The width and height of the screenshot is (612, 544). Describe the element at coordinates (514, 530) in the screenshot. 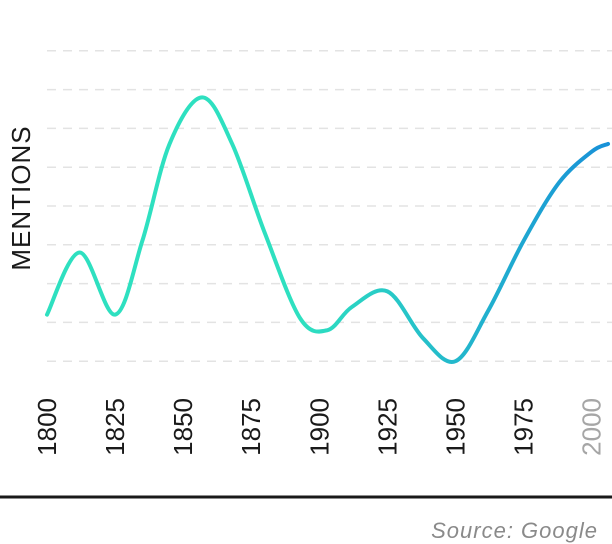

I see `source-note: Source: Google` at that location.